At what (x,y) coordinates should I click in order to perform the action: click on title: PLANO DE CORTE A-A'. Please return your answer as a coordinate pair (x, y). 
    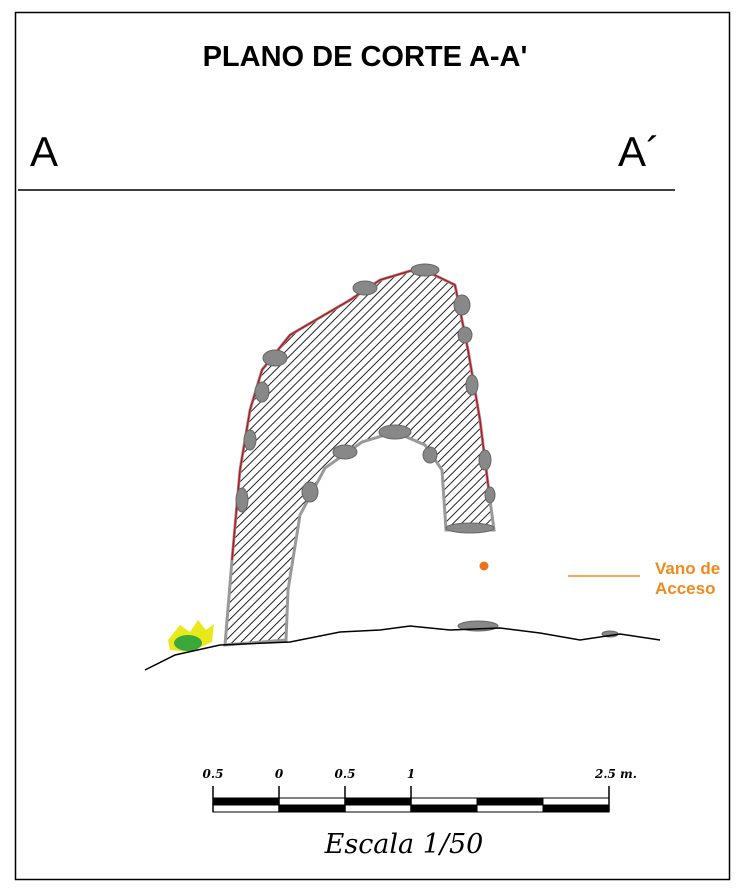
    Looking at the image, I should click on (365, 57).